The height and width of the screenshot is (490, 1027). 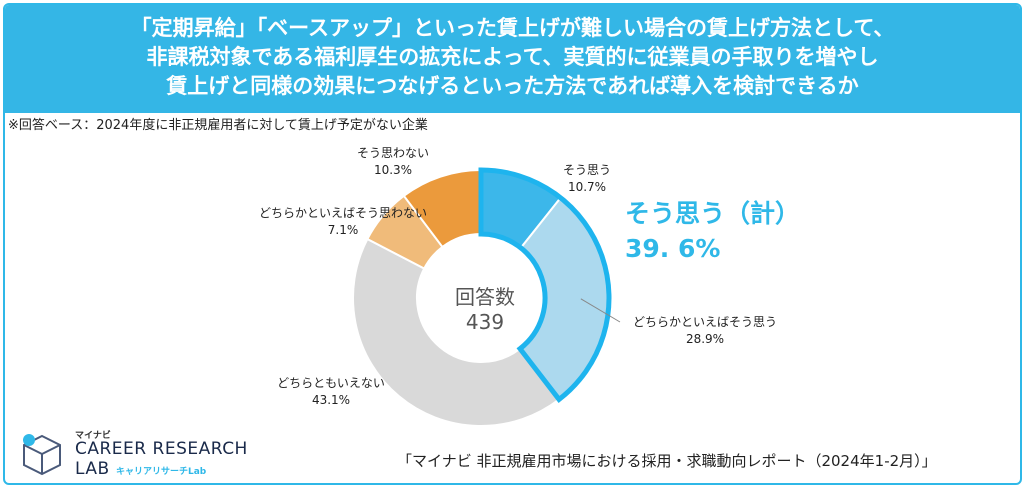 What do you see at coordinates (545, 285) in the screenshot?
I see `highlight-outline` at bounding box center [545, 285].